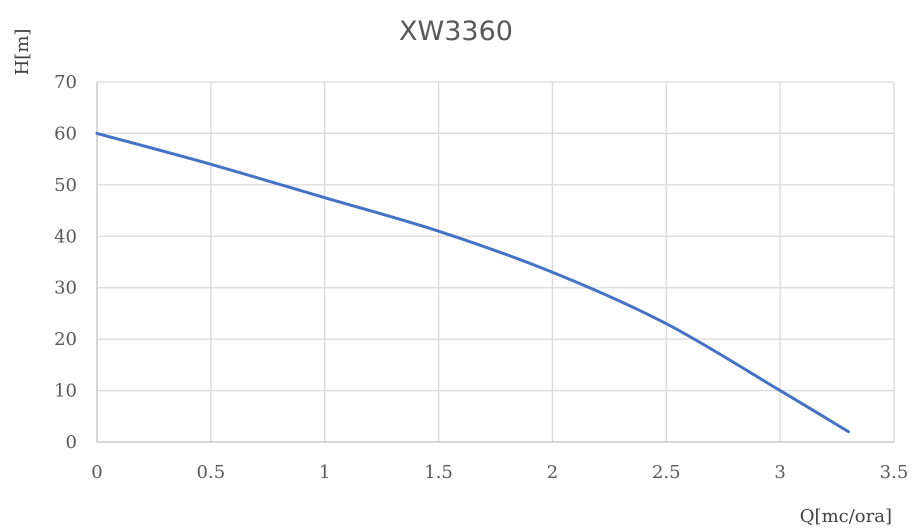  What do you see at coordinates (438, 472) in the screenshot?
I see `x-tick-label: 1.5` at bounding box center [438, 472].